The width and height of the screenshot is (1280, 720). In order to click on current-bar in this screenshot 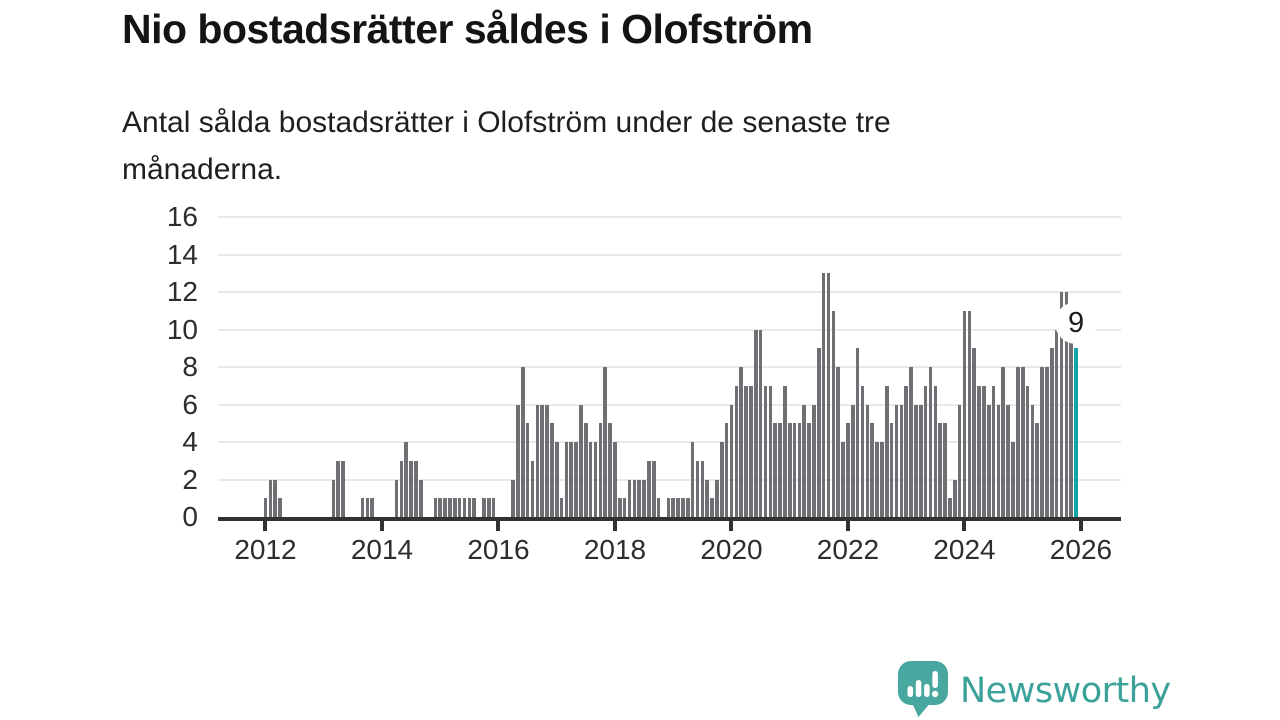, I will do `click(1076, 432)`.